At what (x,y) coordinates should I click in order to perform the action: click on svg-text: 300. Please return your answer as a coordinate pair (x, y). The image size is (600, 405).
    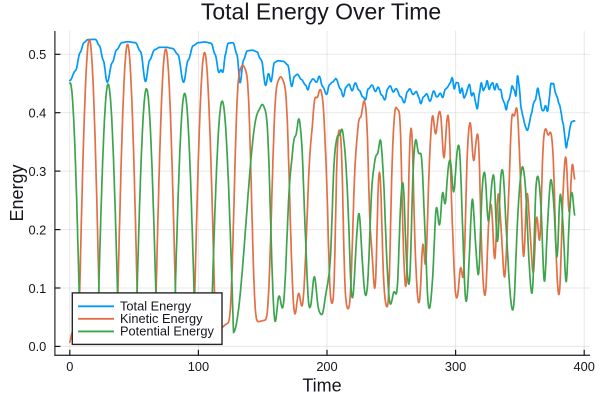
    Looking at the image, I should click on (455, 366).